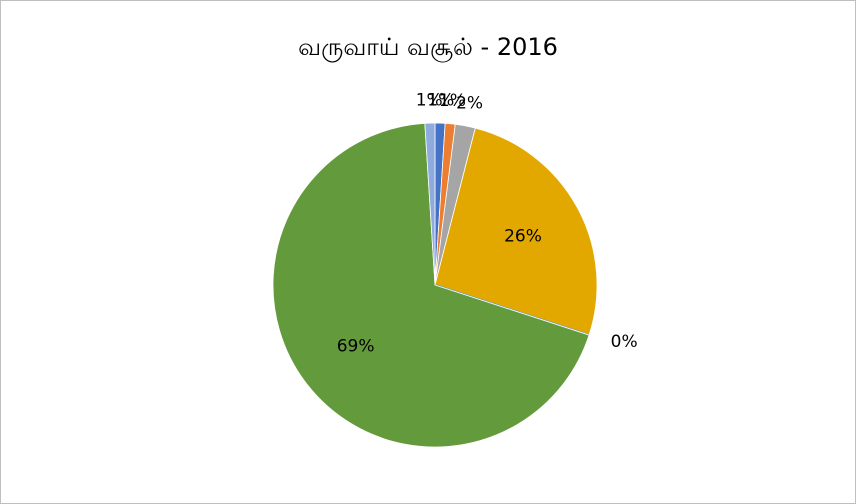 Image resolution: width=856 pixels, height=504 pixels. What do you see at coordinates (469, 104) in the screenshot?
I see `data-label: 2%` at bounding box center [469, 104].